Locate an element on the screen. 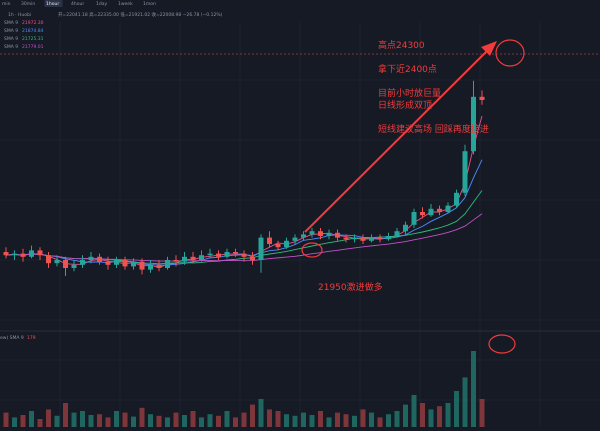 This screenshot has height=431, width=600. timeframe-1week: 1week is located at coordinates (125, 4).